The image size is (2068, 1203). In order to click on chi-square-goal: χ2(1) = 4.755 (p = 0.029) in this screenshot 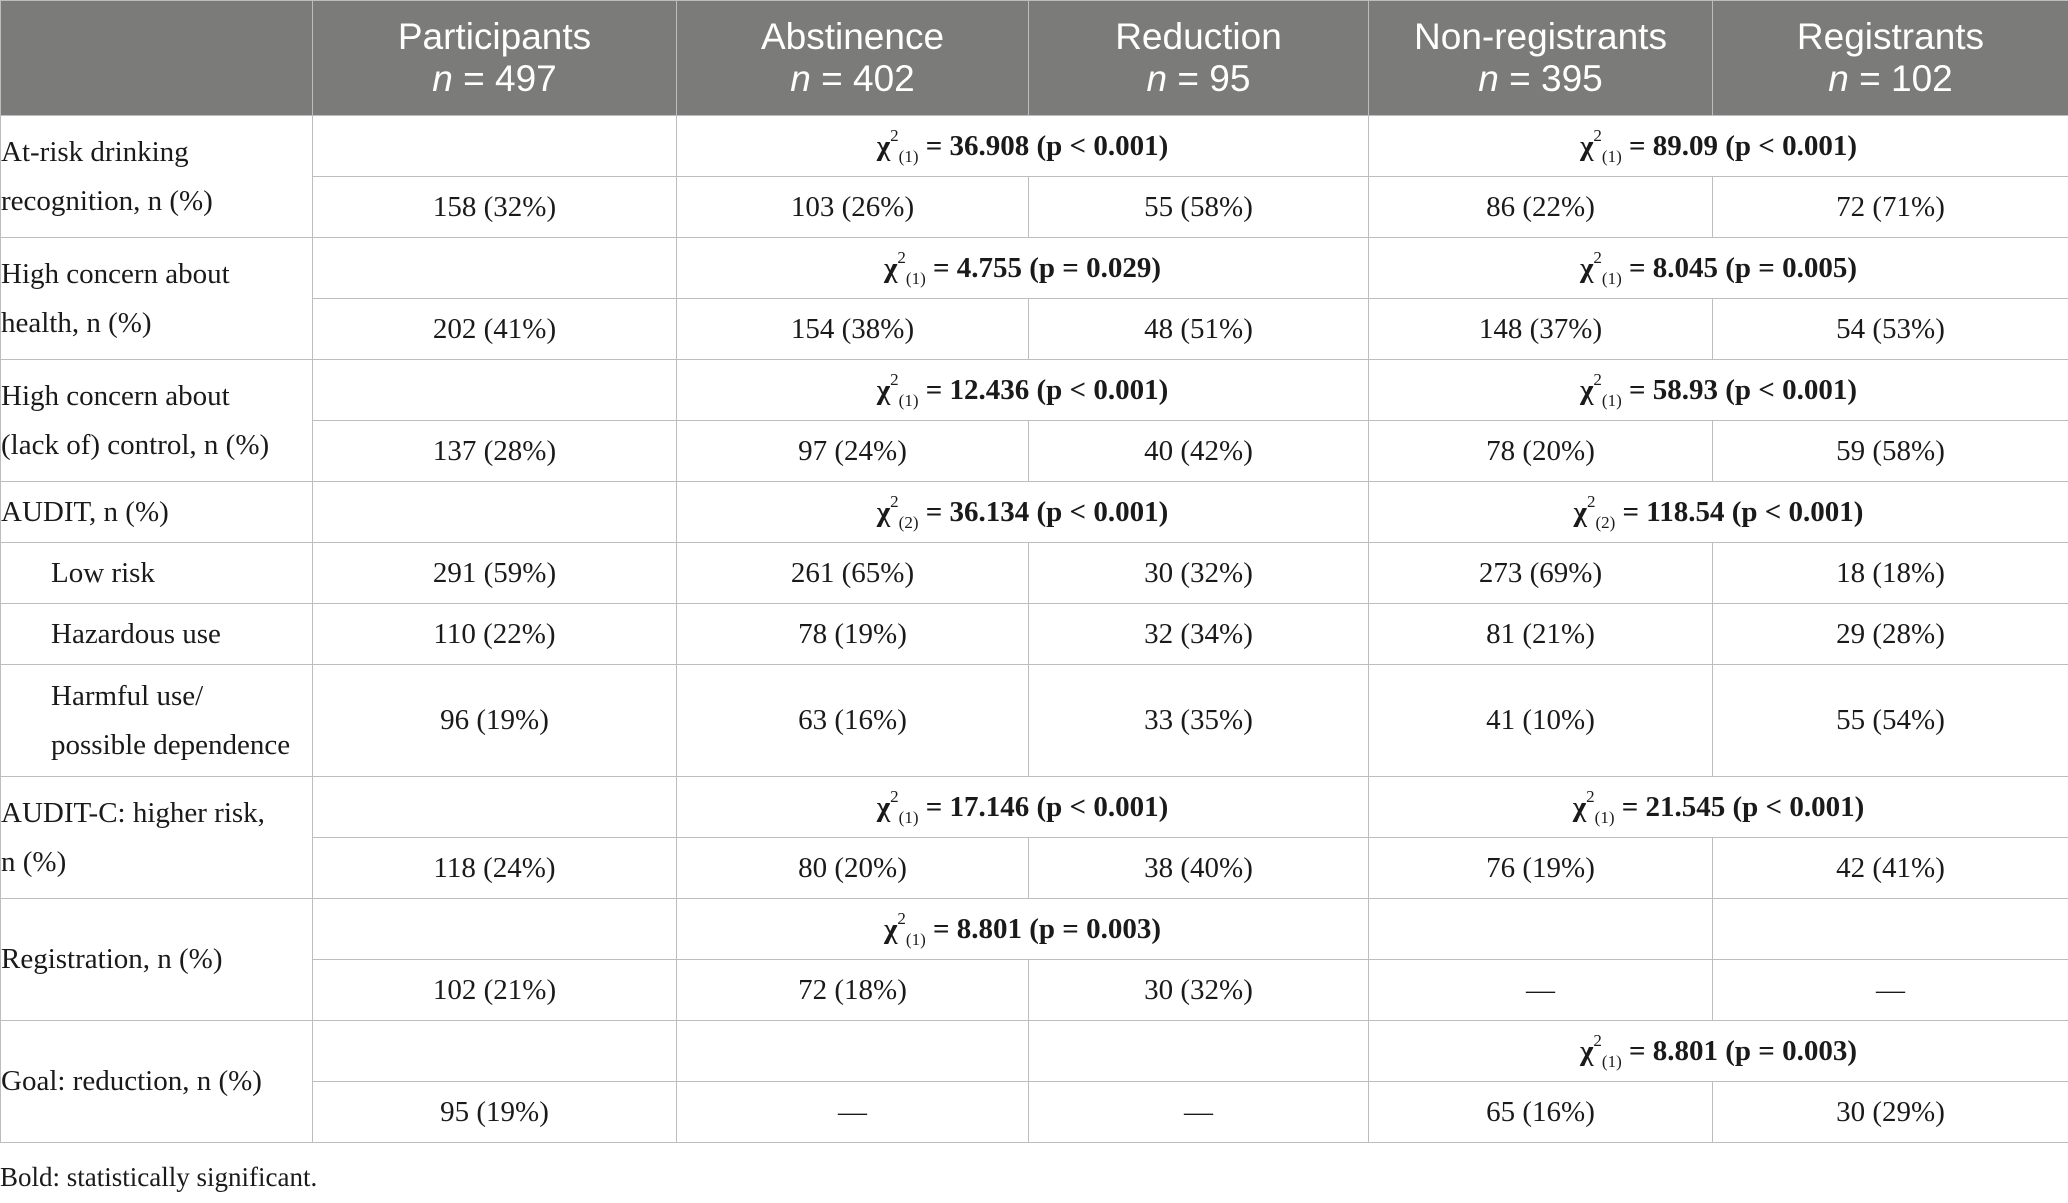, I will do `click(1022, 268)`.